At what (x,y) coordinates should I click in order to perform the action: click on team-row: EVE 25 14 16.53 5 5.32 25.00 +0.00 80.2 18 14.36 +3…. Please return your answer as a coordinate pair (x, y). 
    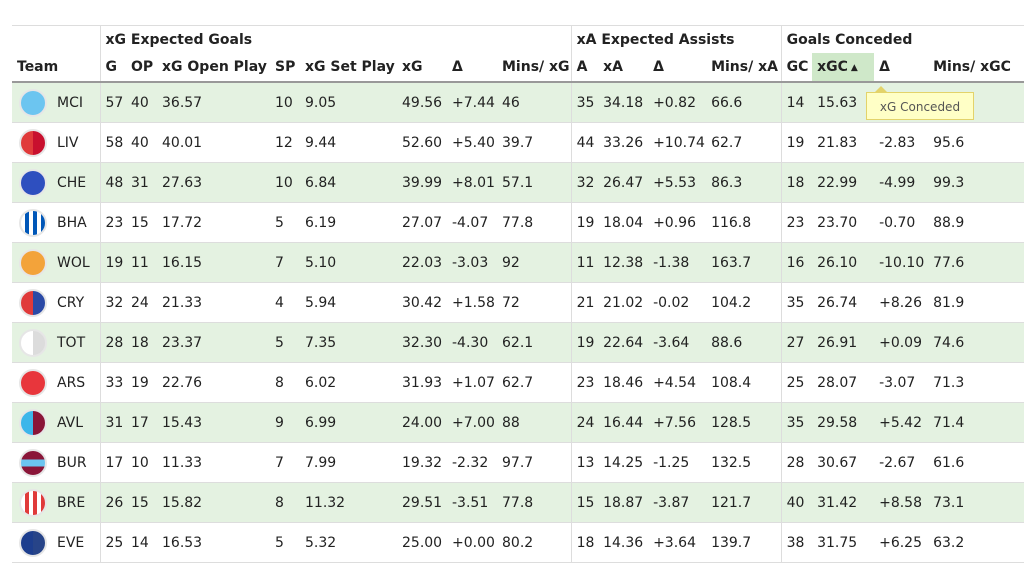
    Looking at the image, I should click on (518, 542).